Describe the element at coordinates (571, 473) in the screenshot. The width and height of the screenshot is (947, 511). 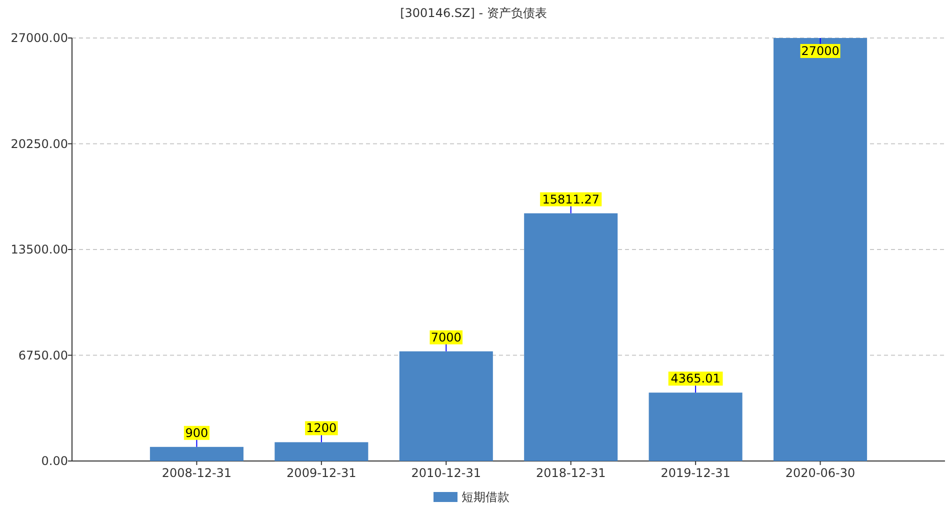
I see `x-tick-label: 2018-12-31` at that location.